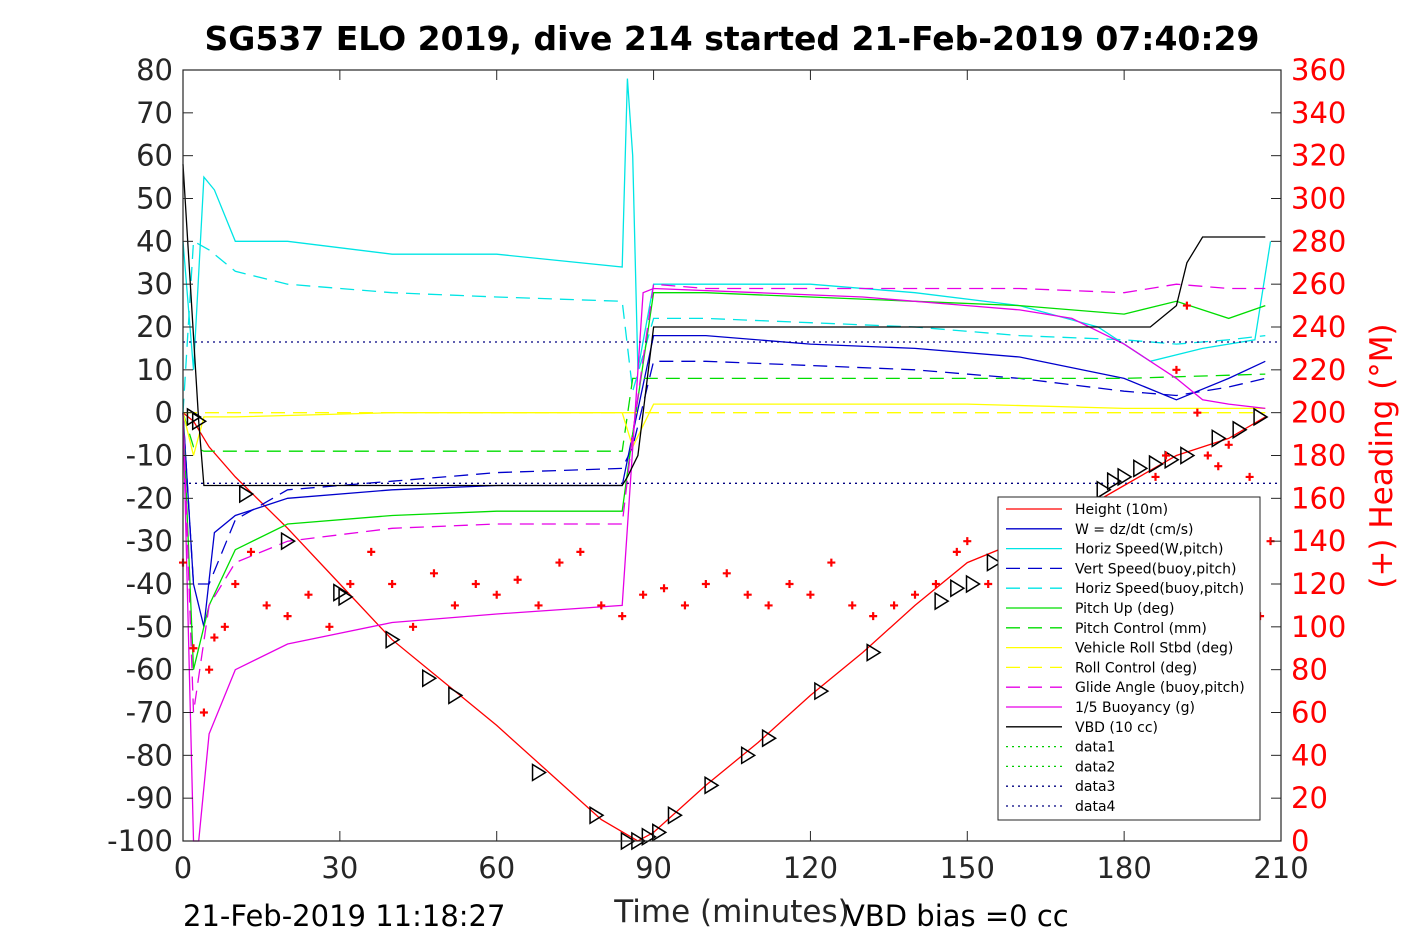  What do you see at coordinates (149, 541) in the screenshot?
I see `y-tick-label: -30` at bounding box center [149, 541].